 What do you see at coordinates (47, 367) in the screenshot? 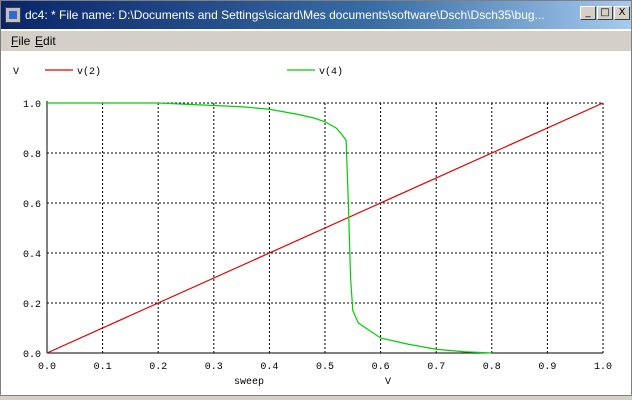
I see `x-tick-label: 0.0` at bounding box center [47, 367].